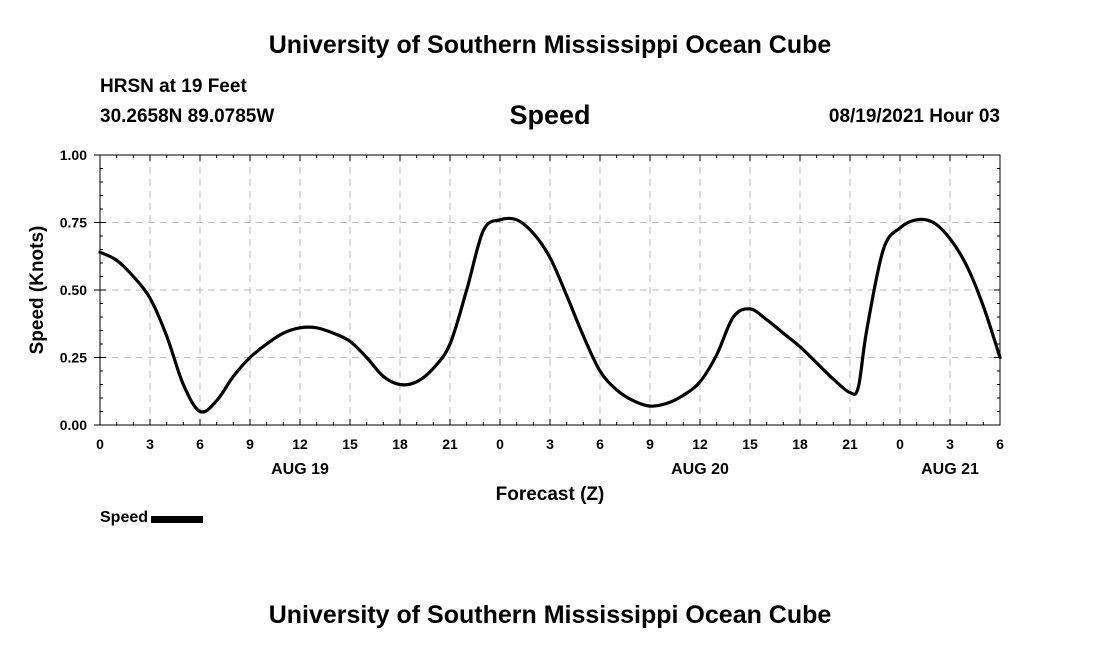  Describe the element at coordinates (124, 517) in the screenshot. I see `legend-label: Speed` at that location.